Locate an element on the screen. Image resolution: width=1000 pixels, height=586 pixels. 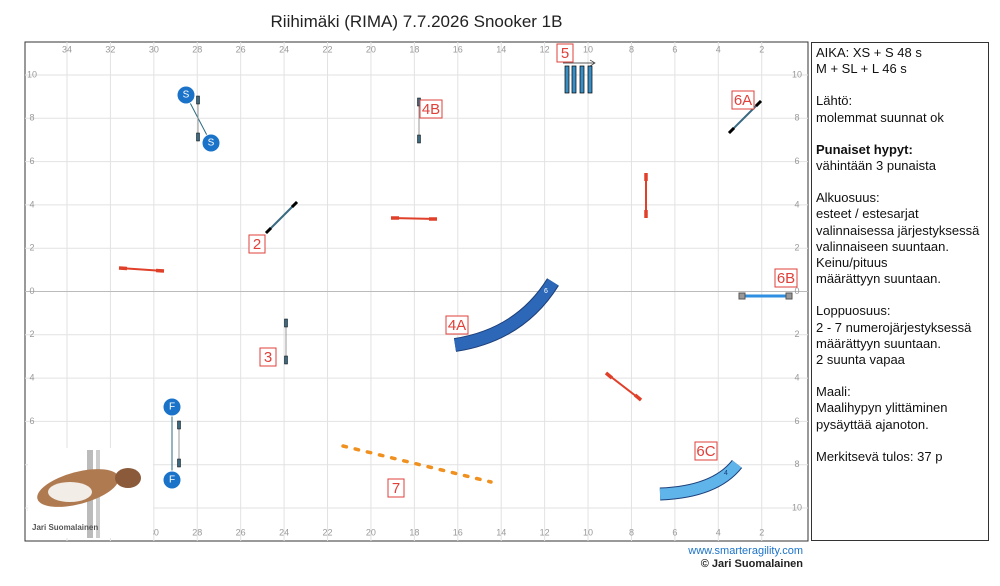
sidebar-line: Loppuosuus: is located at coordinates (853, 311).